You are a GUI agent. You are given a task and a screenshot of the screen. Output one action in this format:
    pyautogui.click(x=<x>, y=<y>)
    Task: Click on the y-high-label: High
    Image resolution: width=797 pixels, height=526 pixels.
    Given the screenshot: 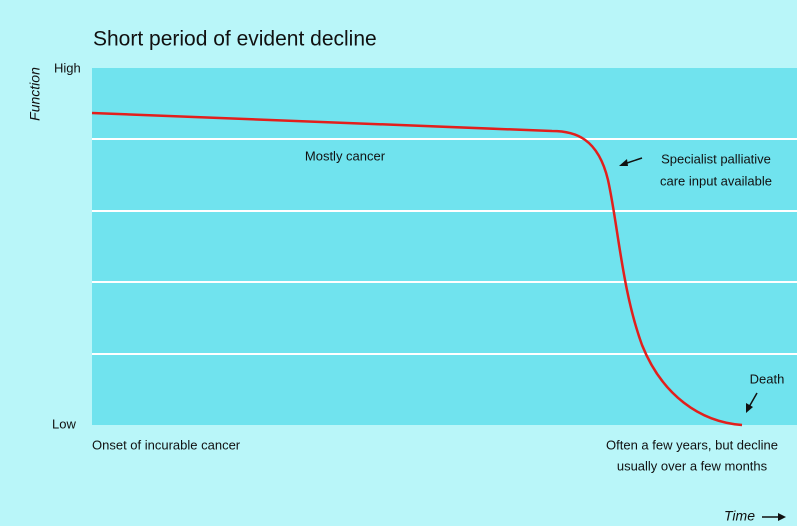 What is the action you would take?
    pyautogui.click(x=67, y=67)
    